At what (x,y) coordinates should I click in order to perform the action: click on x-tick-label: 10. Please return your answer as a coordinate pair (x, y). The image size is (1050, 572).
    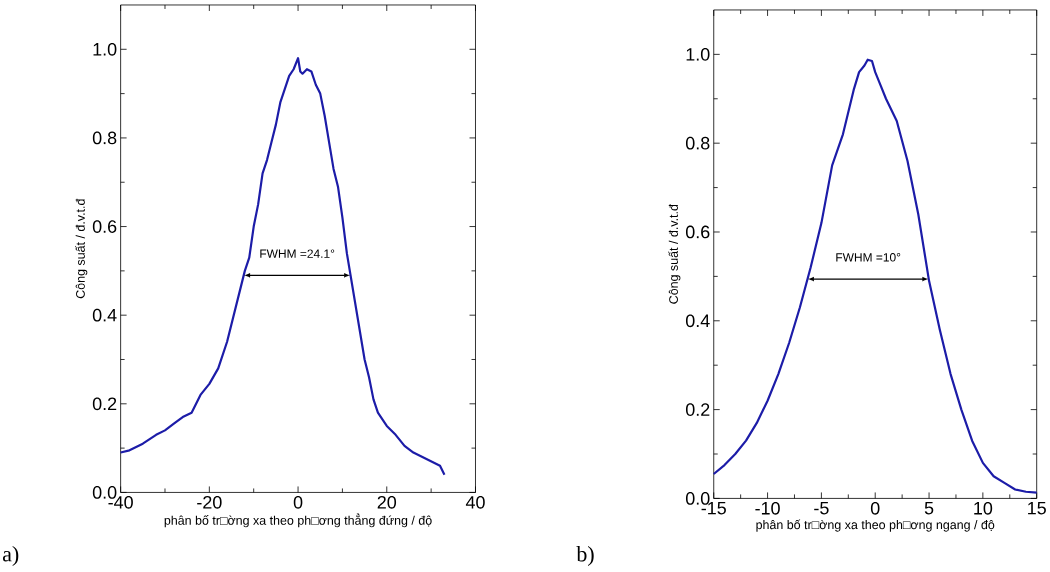
    Looking at the image, I should click on (983, 508).